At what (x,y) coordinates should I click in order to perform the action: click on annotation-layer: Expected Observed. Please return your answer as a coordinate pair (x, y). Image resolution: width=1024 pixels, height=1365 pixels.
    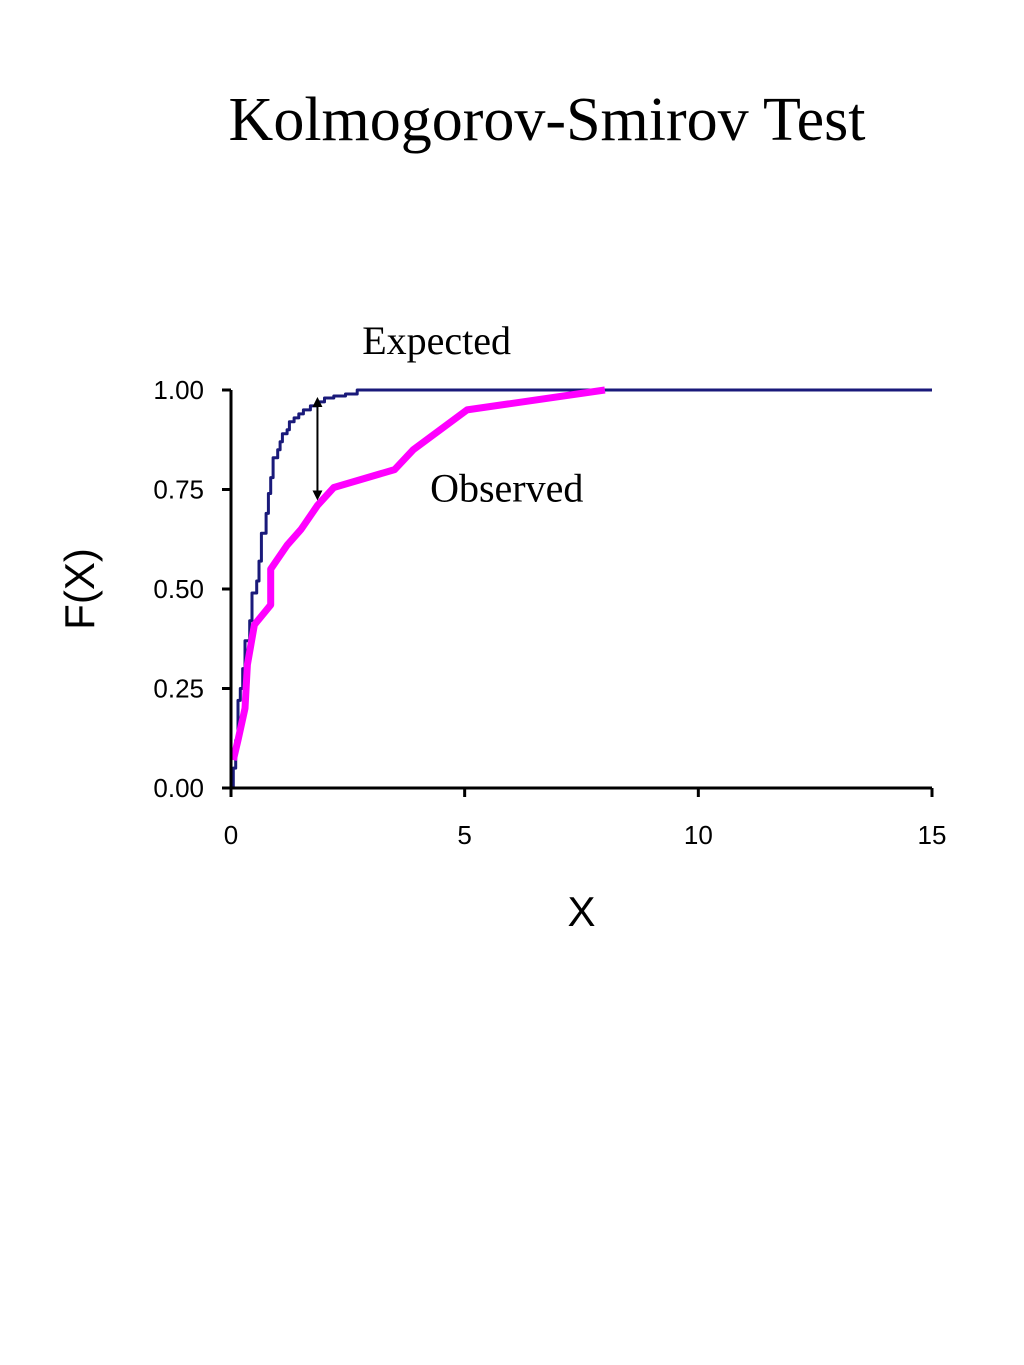
    Looking at the image, I should click on (447, 414).